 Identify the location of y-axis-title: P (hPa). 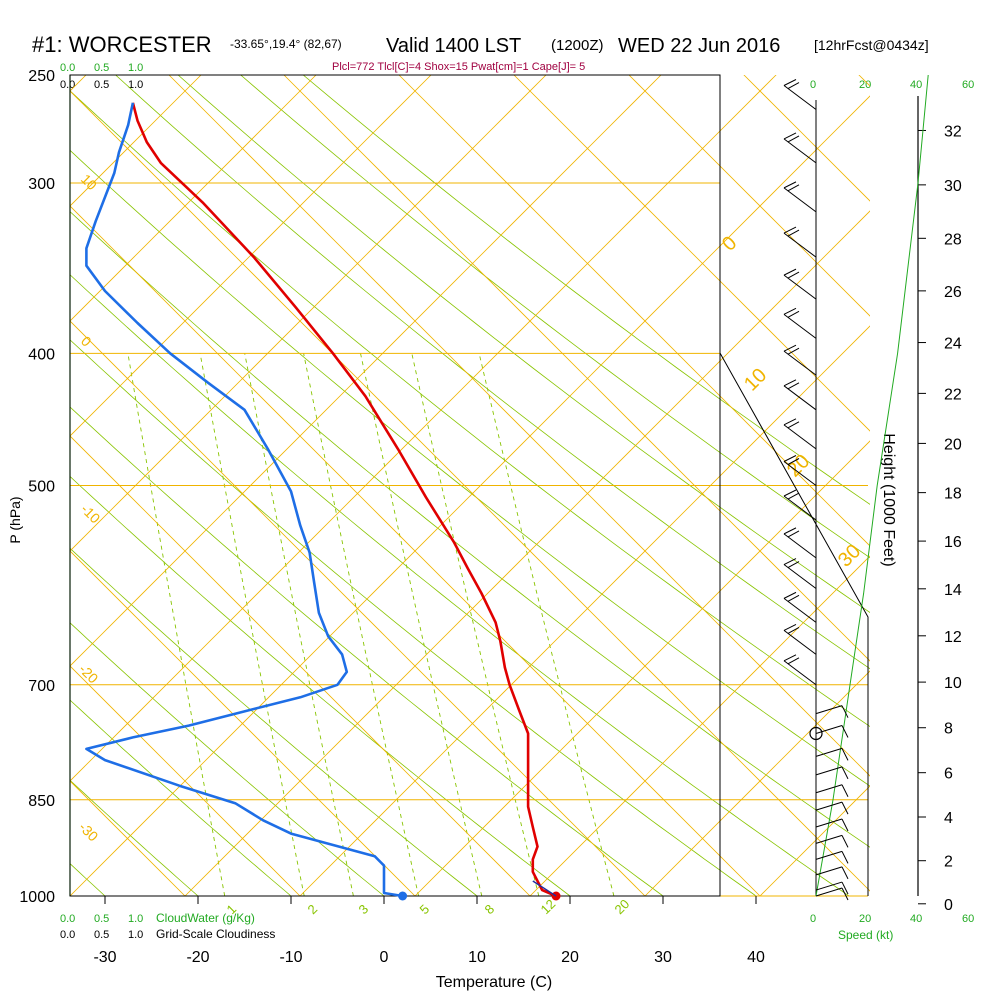
(15, 519).